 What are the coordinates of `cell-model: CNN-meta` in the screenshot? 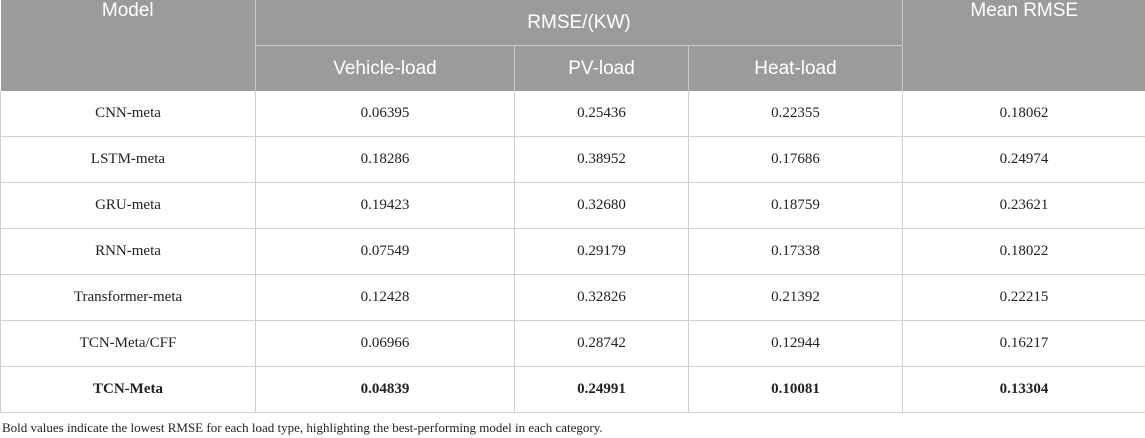 It's located at (128, 114).